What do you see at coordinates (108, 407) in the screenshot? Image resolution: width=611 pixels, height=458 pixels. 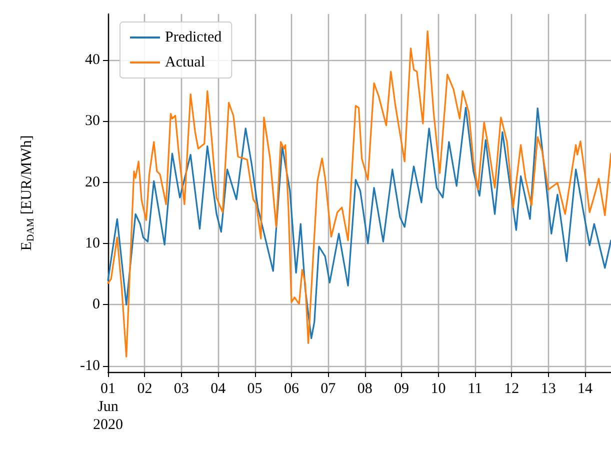 I see `x-tick-label: 01 Jun 2020` at bounding box center [108, 407].